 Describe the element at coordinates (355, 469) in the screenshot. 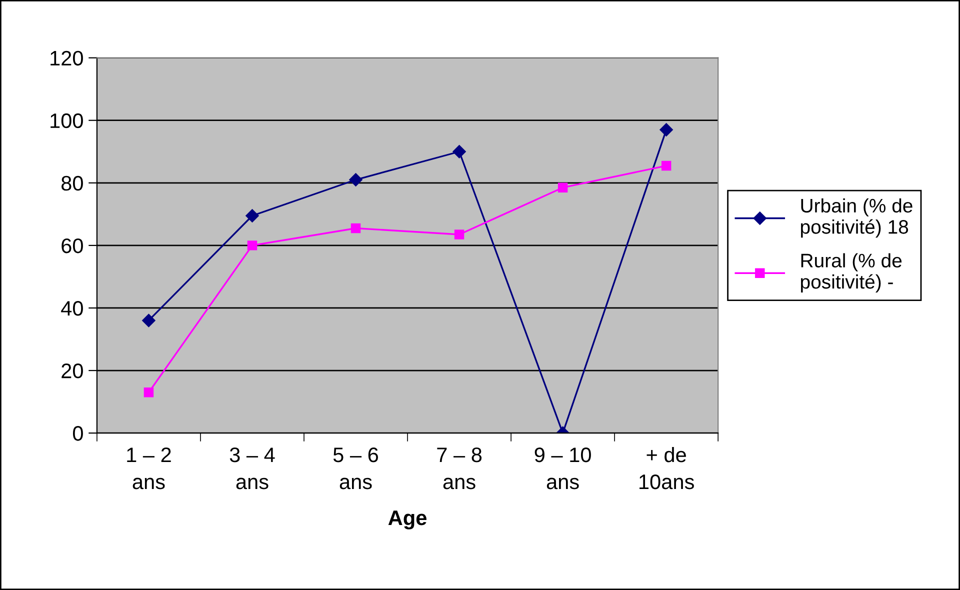

I see `x-tick-label: 5 – 6 ans` at that location.